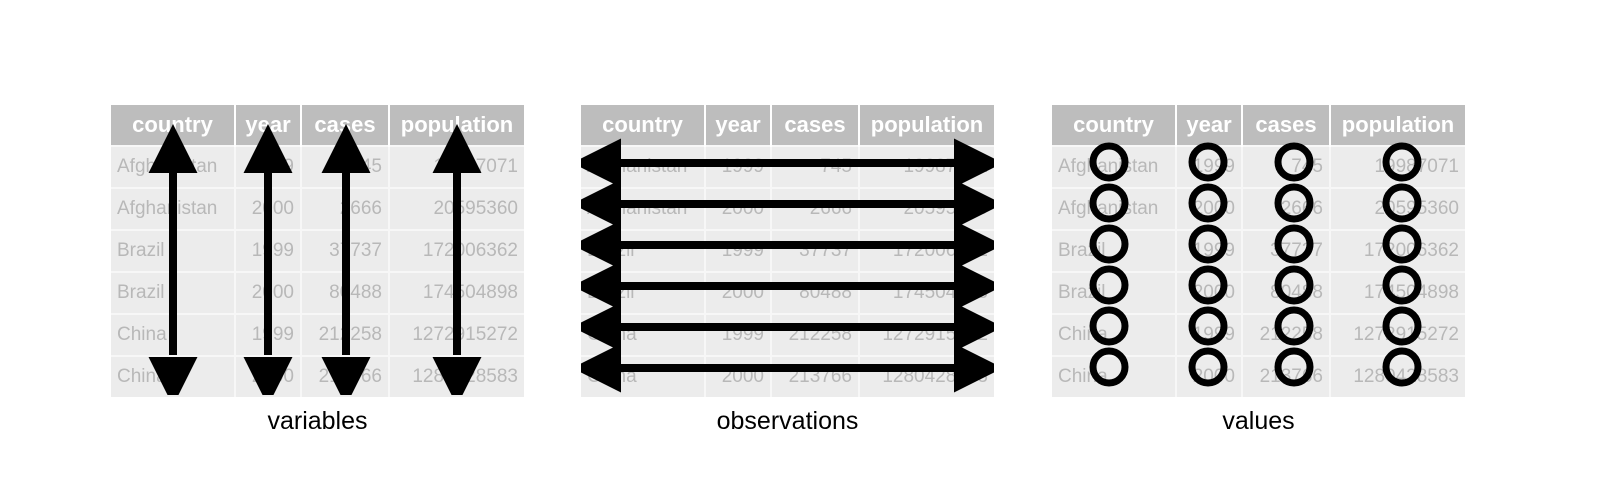 The width and height of the screenshot is (1606, 500). Describe the element at coordinates (787, 421) in the screenshot. I see `caption-observations: observations` at that location.